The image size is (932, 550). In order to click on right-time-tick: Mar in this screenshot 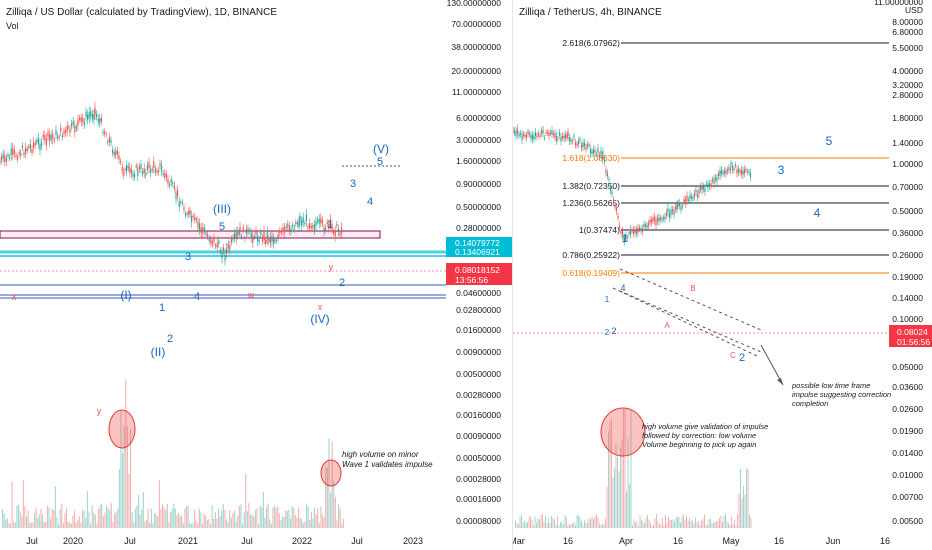, I will do `click(519, 541)`.